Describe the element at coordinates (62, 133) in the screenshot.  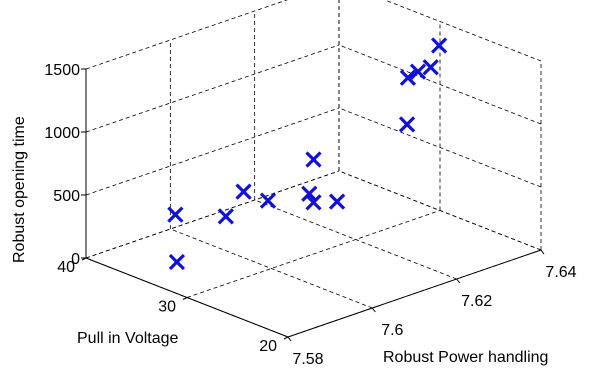
I see `z-tick-label: 1000` at that location.